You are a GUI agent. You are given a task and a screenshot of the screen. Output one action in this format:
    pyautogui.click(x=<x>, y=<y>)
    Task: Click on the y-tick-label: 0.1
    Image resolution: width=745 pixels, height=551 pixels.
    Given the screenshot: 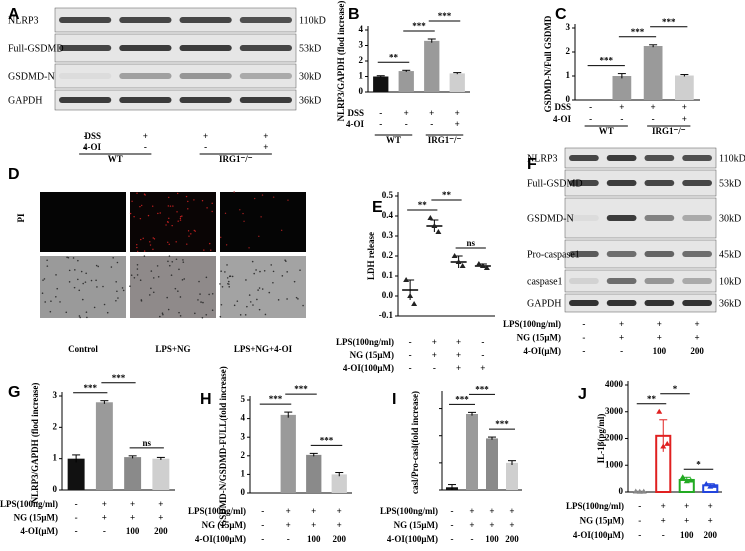 What is the action you would take?
    pyautogui.click(x=388, y=275)
    